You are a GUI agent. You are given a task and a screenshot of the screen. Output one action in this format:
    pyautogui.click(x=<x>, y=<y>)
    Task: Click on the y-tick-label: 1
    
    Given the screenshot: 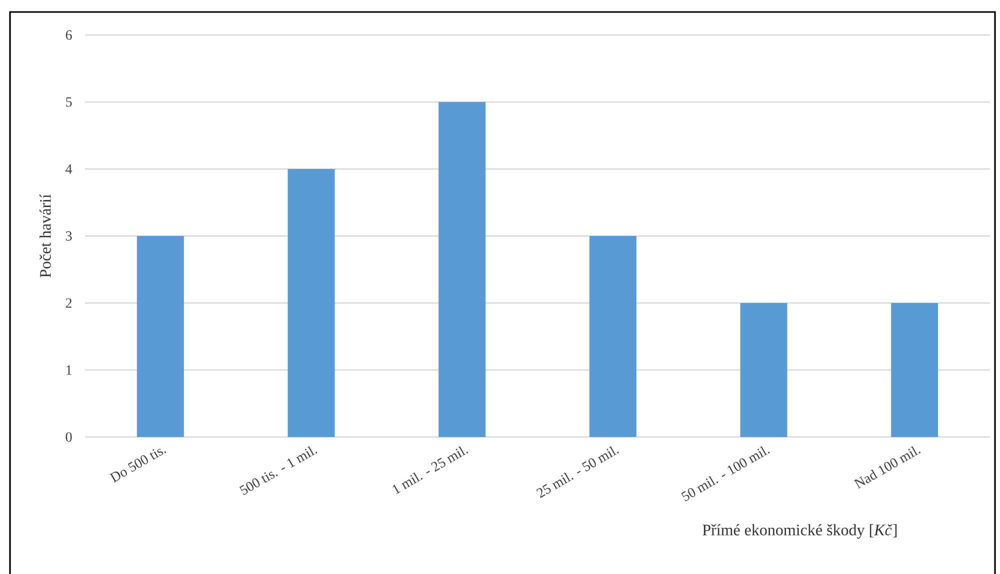 What is the action you would take?
    pyautogui.click(x=69, y=370)
    